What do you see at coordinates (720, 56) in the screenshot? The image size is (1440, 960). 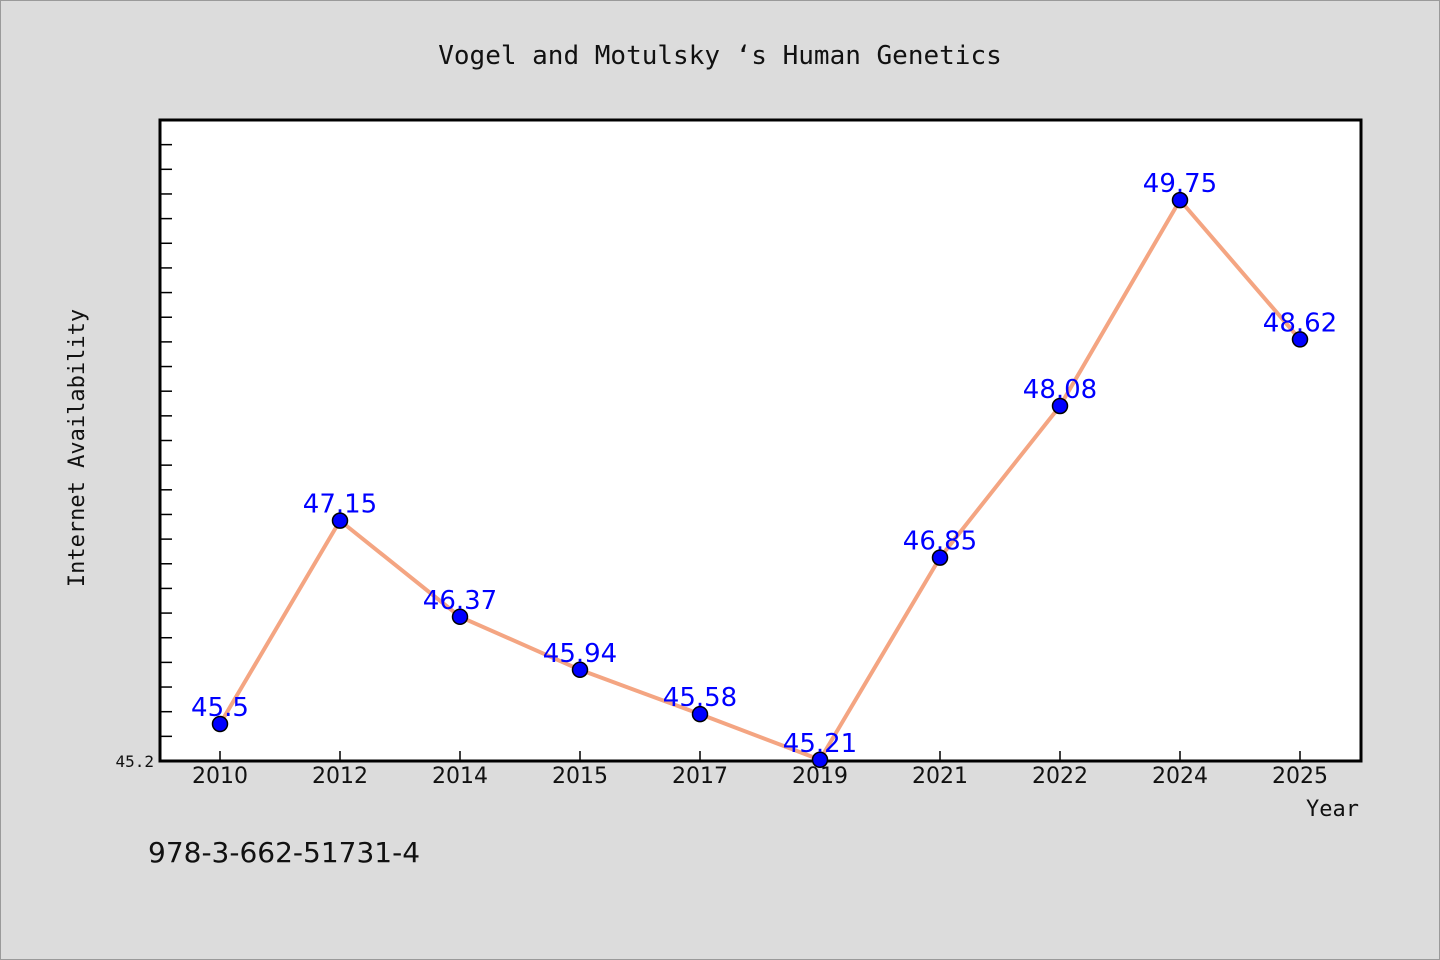 I see `chart-title: Vogel and Motulsky ‘s Human Genetics` at bounding box center [720, 56].